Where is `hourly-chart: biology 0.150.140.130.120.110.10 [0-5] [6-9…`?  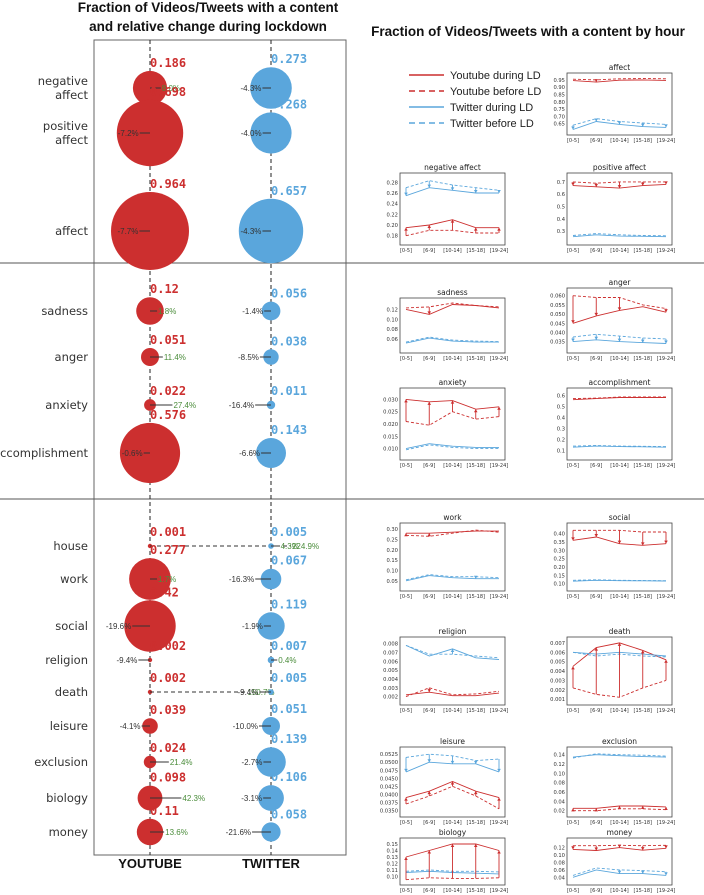
hourly-chart: biology 0.150.140.130.120.110.10 [0-5] [6-9… is located at coordinates (447, 861).